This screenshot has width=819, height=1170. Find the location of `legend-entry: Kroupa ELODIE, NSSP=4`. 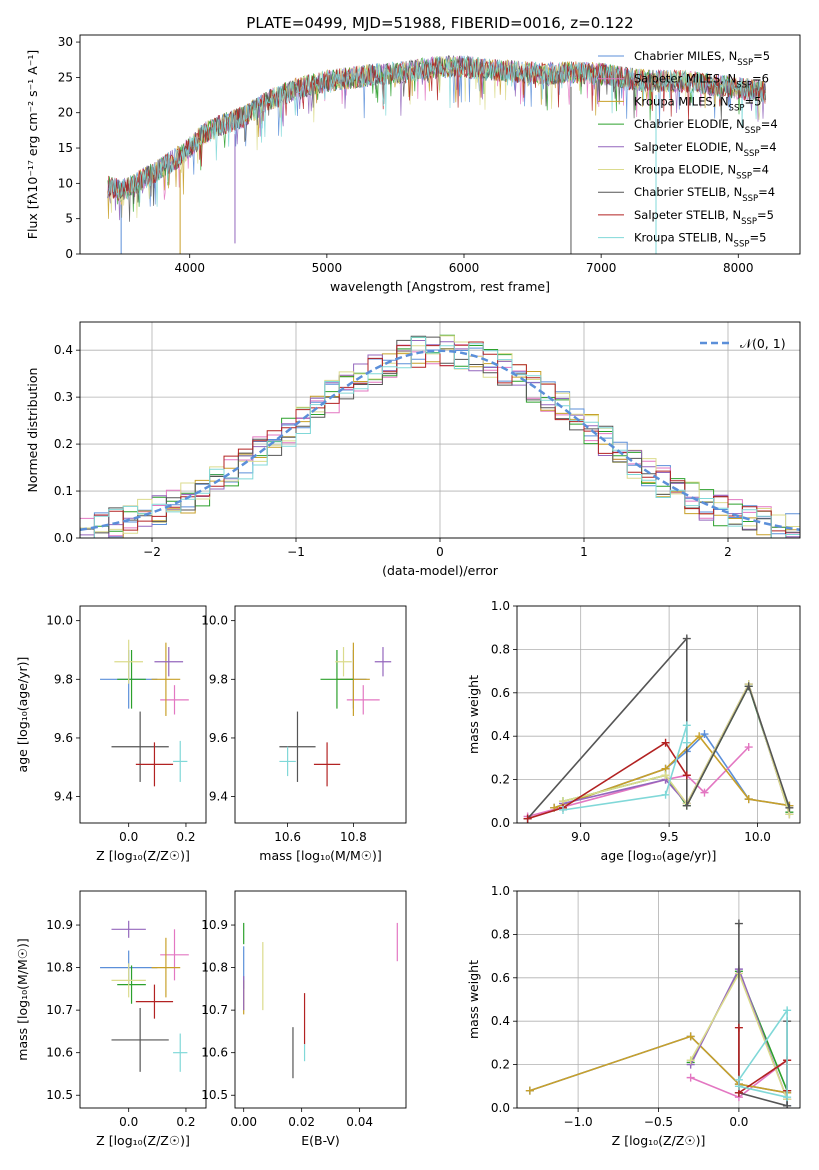

legend-entry: Kroupa ELODIE, NSSP=4 is located at coordinates (701, 172).